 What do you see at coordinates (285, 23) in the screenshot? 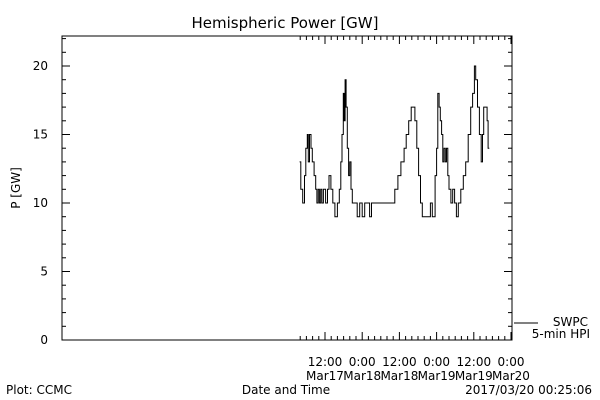
I see `chart-title: Hemispheric Power [GW]` at bounding box center [285, 23].